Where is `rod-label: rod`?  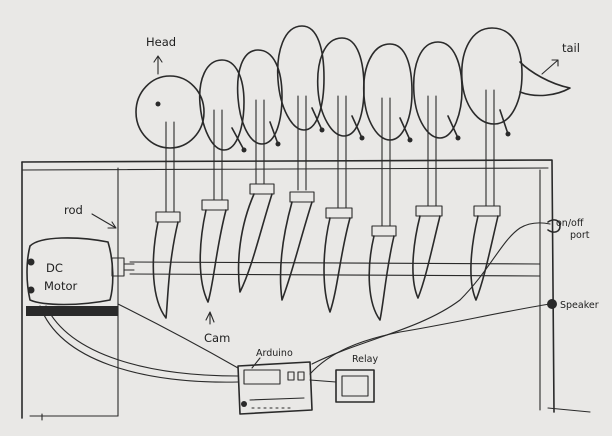 rod-label: rod is located at coordinates (73, 210).